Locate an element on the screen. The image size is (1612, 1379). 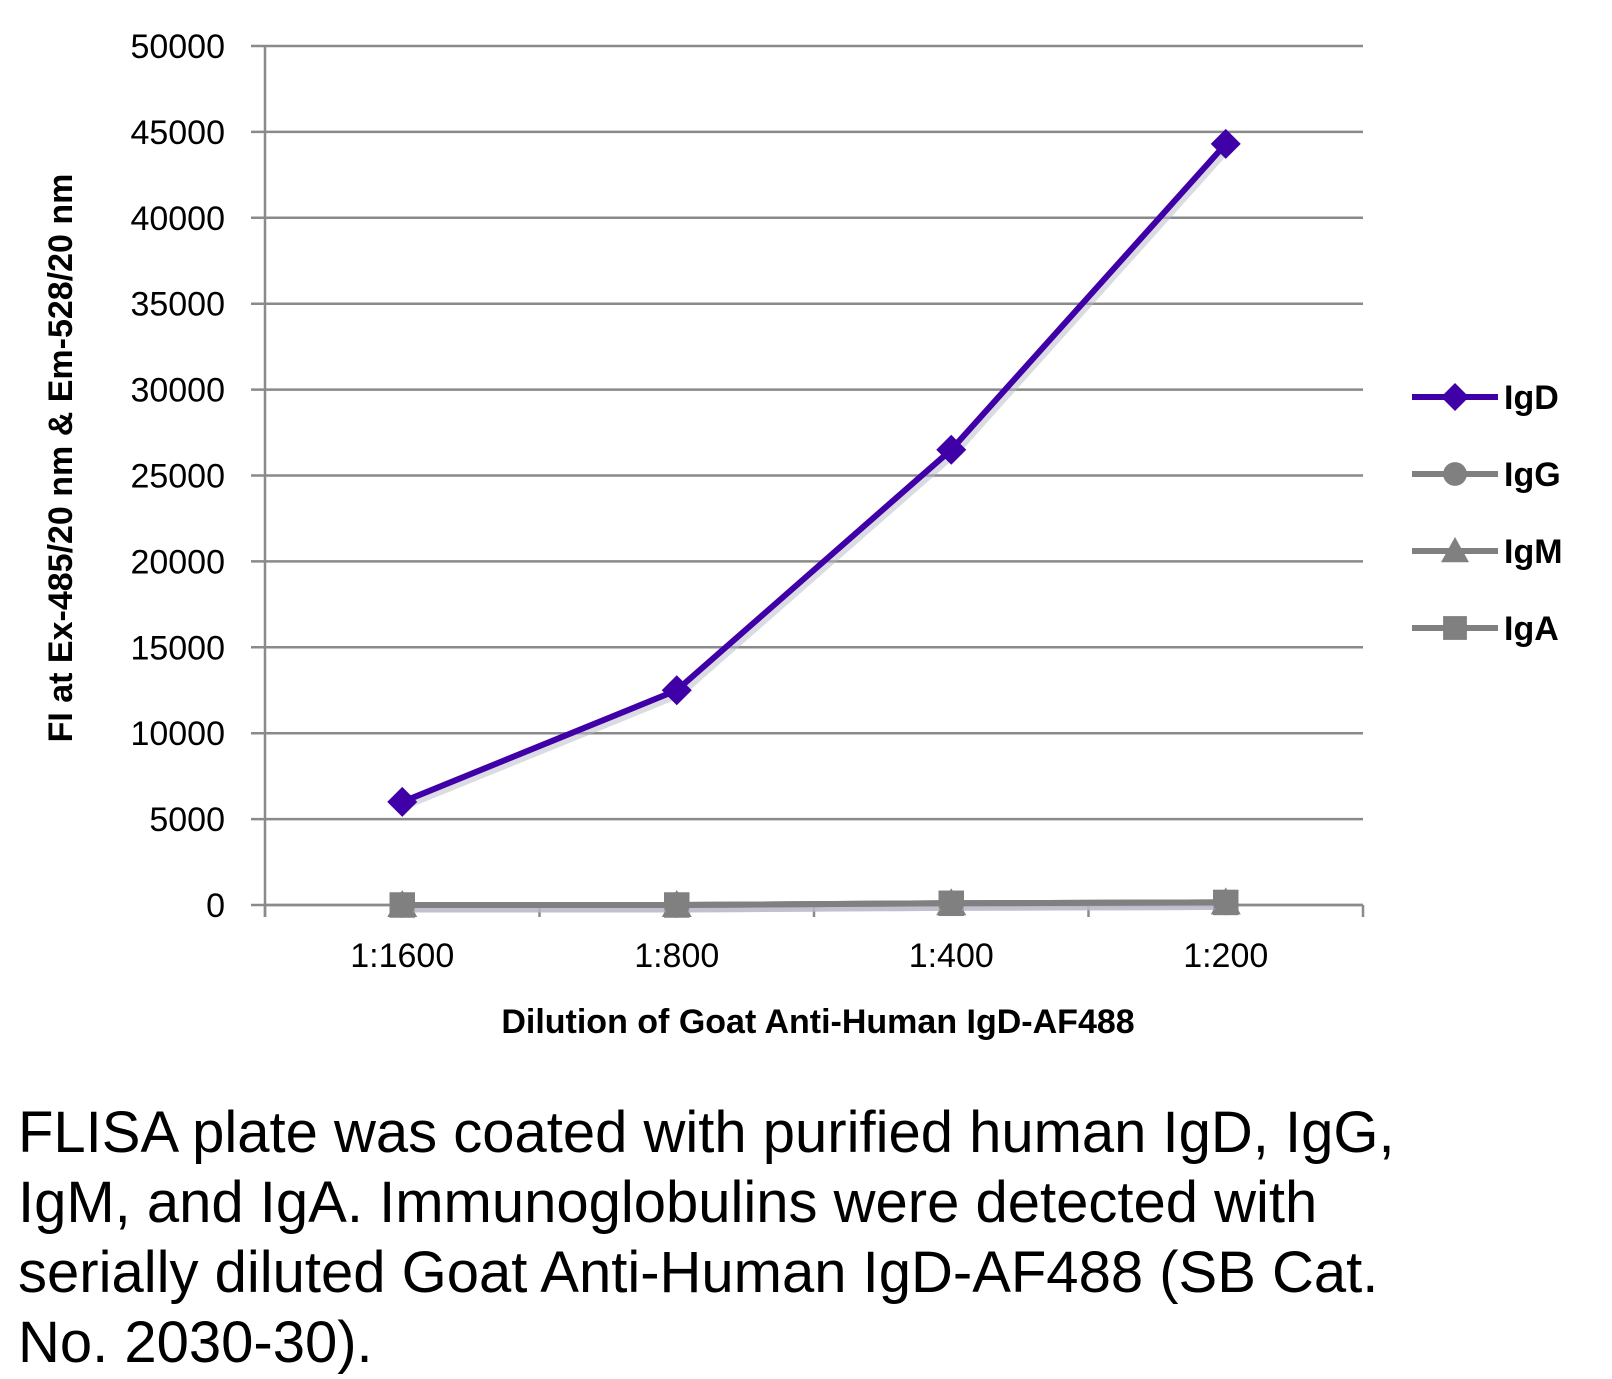
y-tick-label: 15000 is located at coordinates (177, 648).